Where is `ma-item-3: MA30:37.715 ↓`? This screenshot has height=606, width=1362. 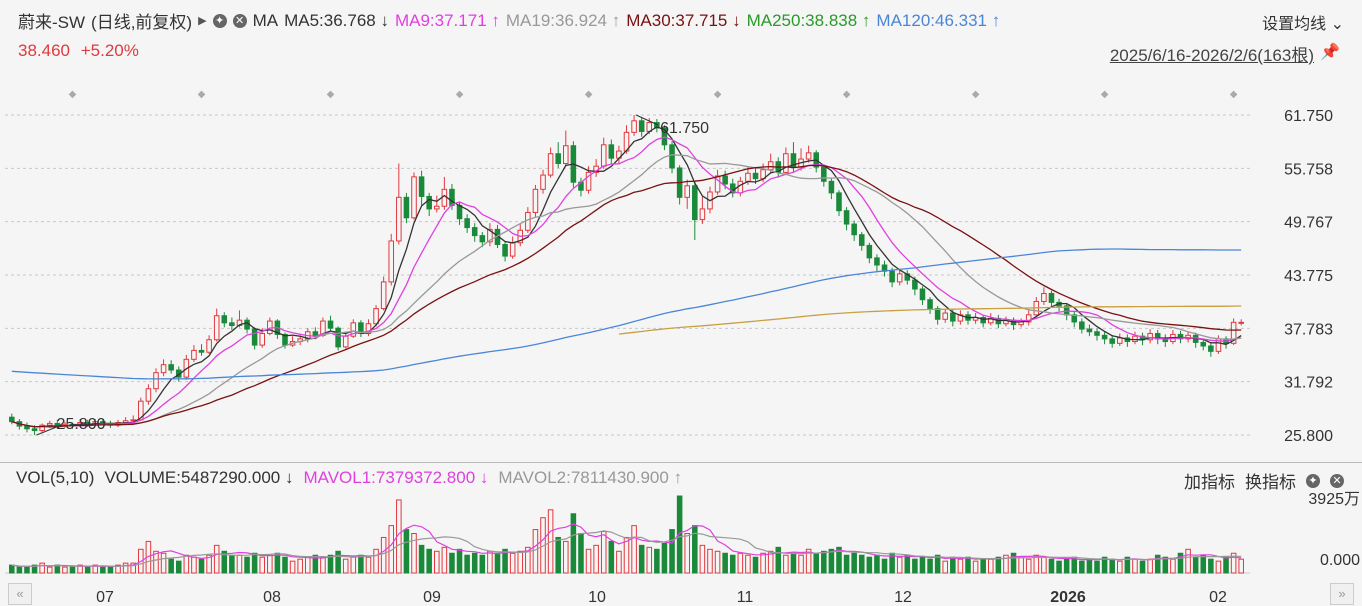
ma-item-3: MA30:37.715 ↓ is located at coordinates (683, 20).